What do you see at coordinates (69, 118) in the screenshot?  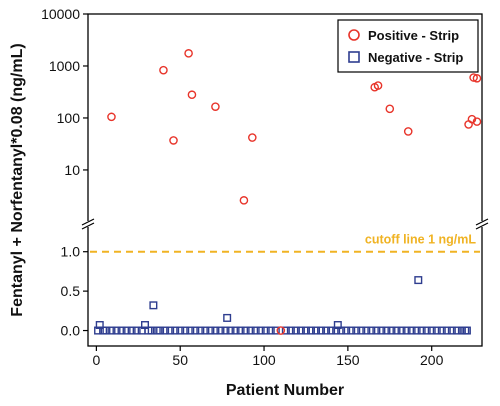 I see `y-tick-label: 100` at bounding box center [69, 118].